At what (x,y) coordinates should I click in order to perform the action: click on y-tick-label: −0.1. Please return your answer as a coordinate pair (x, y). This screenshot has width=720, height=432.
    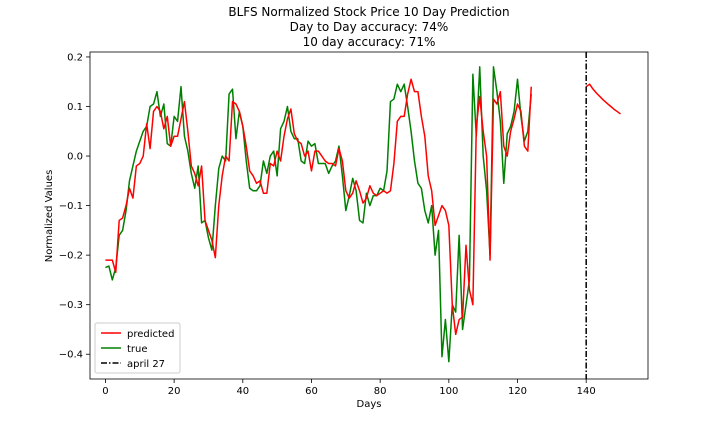
    Looking at the image, I should click on (71, 206).